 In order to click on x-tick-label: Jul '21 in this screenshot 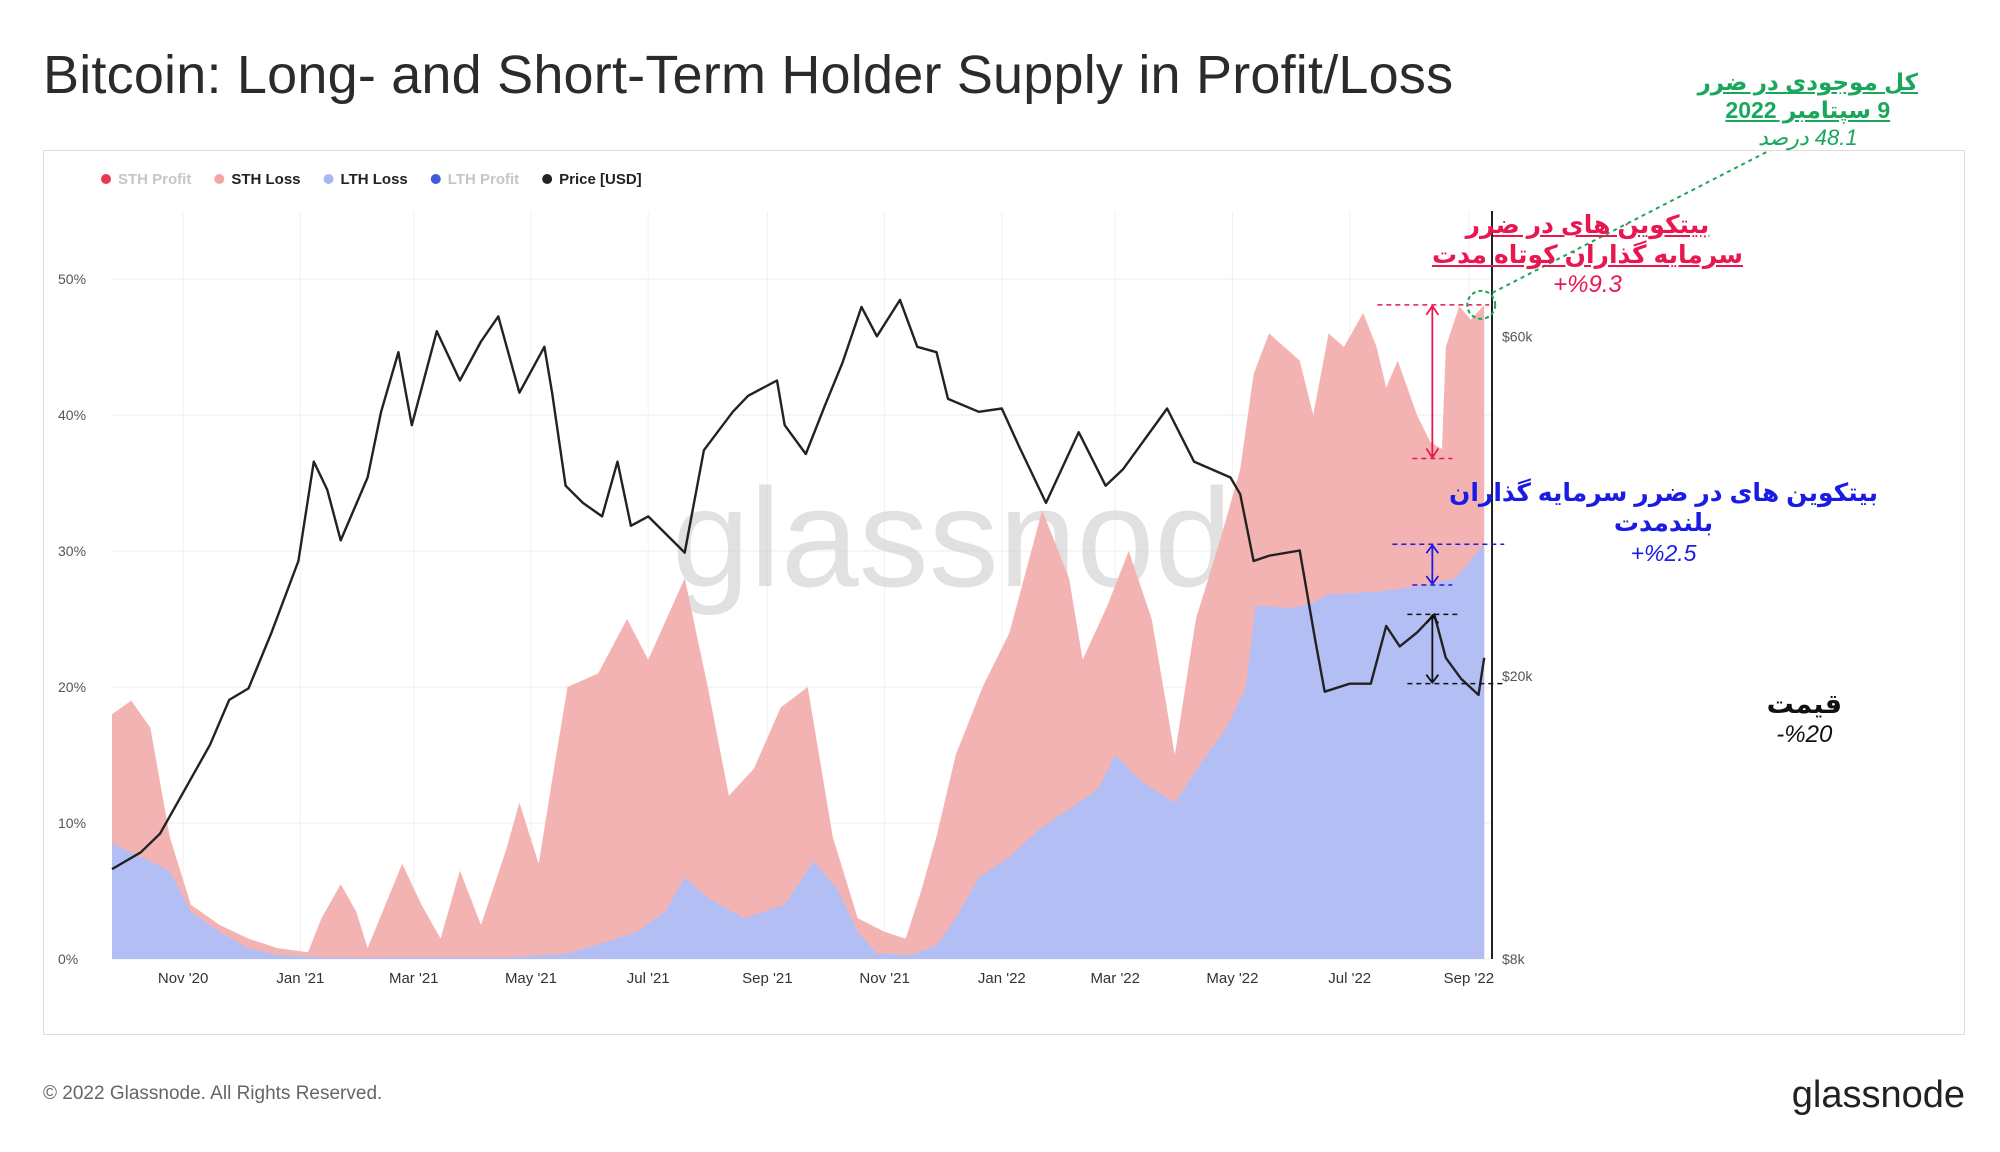, I will do `click(648, 978)`.